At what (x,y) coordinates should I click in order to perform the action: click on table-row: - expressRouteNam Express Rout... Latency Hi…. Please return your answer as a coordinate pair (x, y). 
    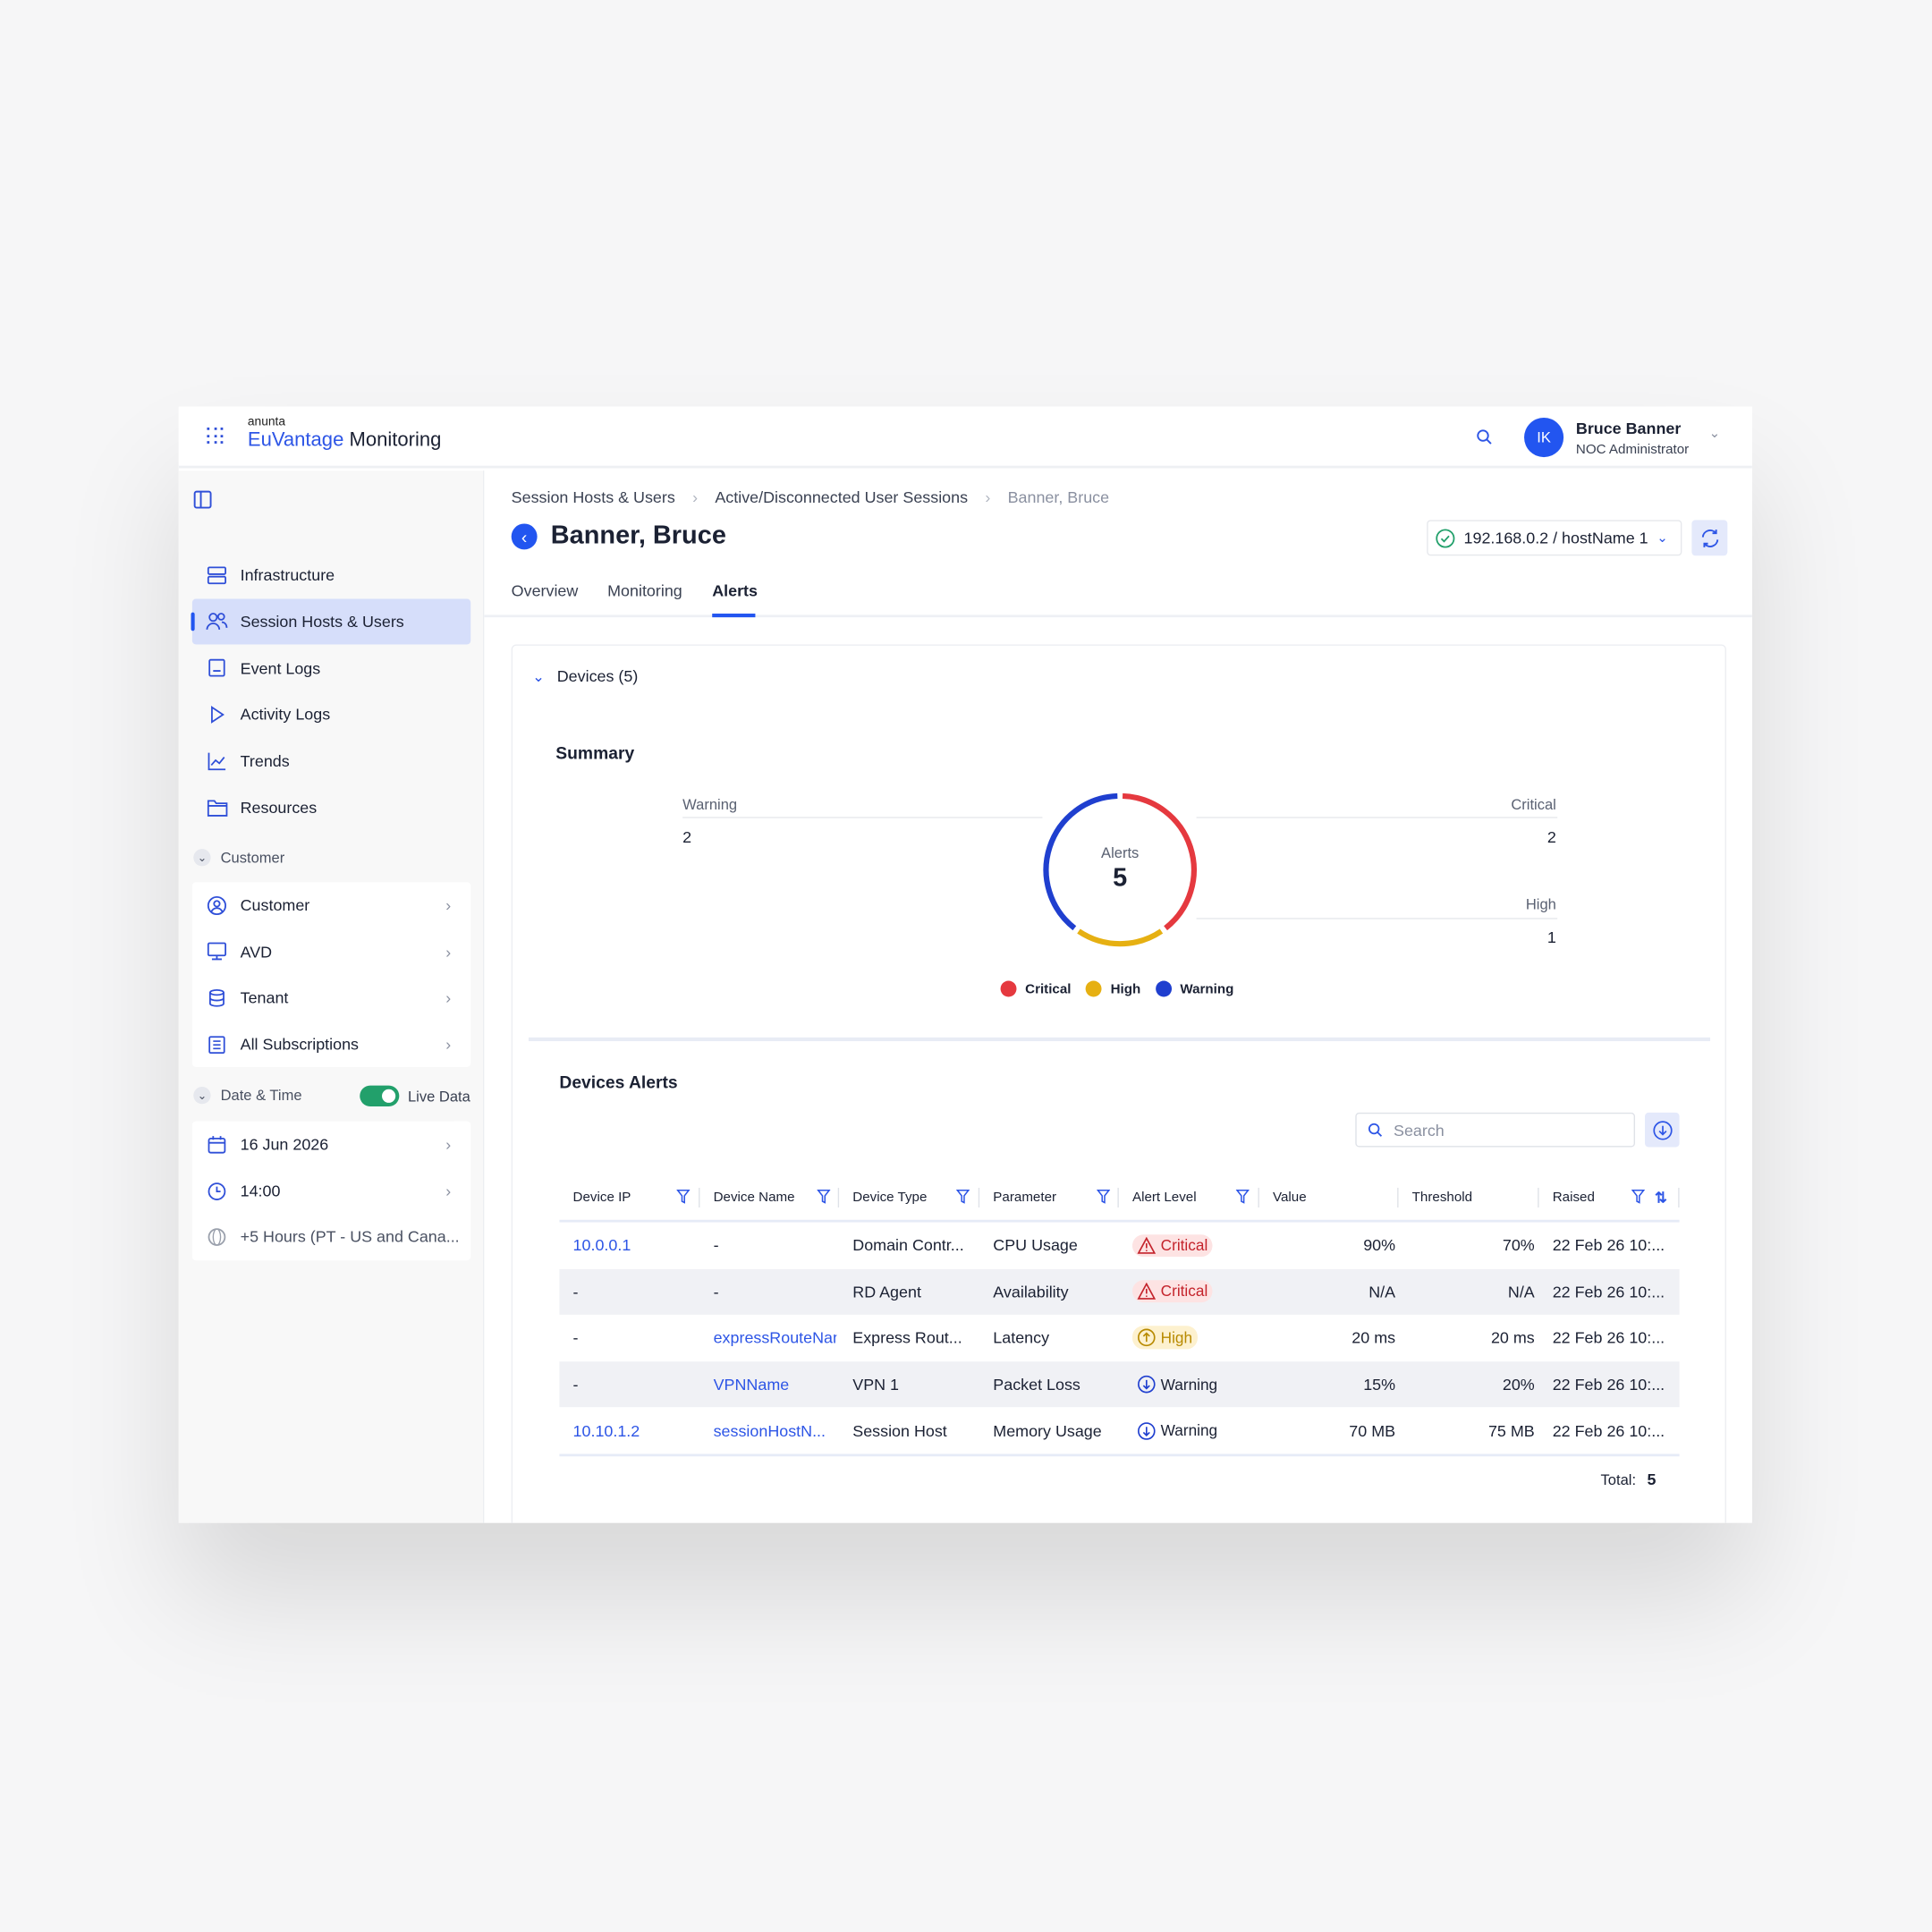
    Looking at the image, I should click on (1119, 1338).